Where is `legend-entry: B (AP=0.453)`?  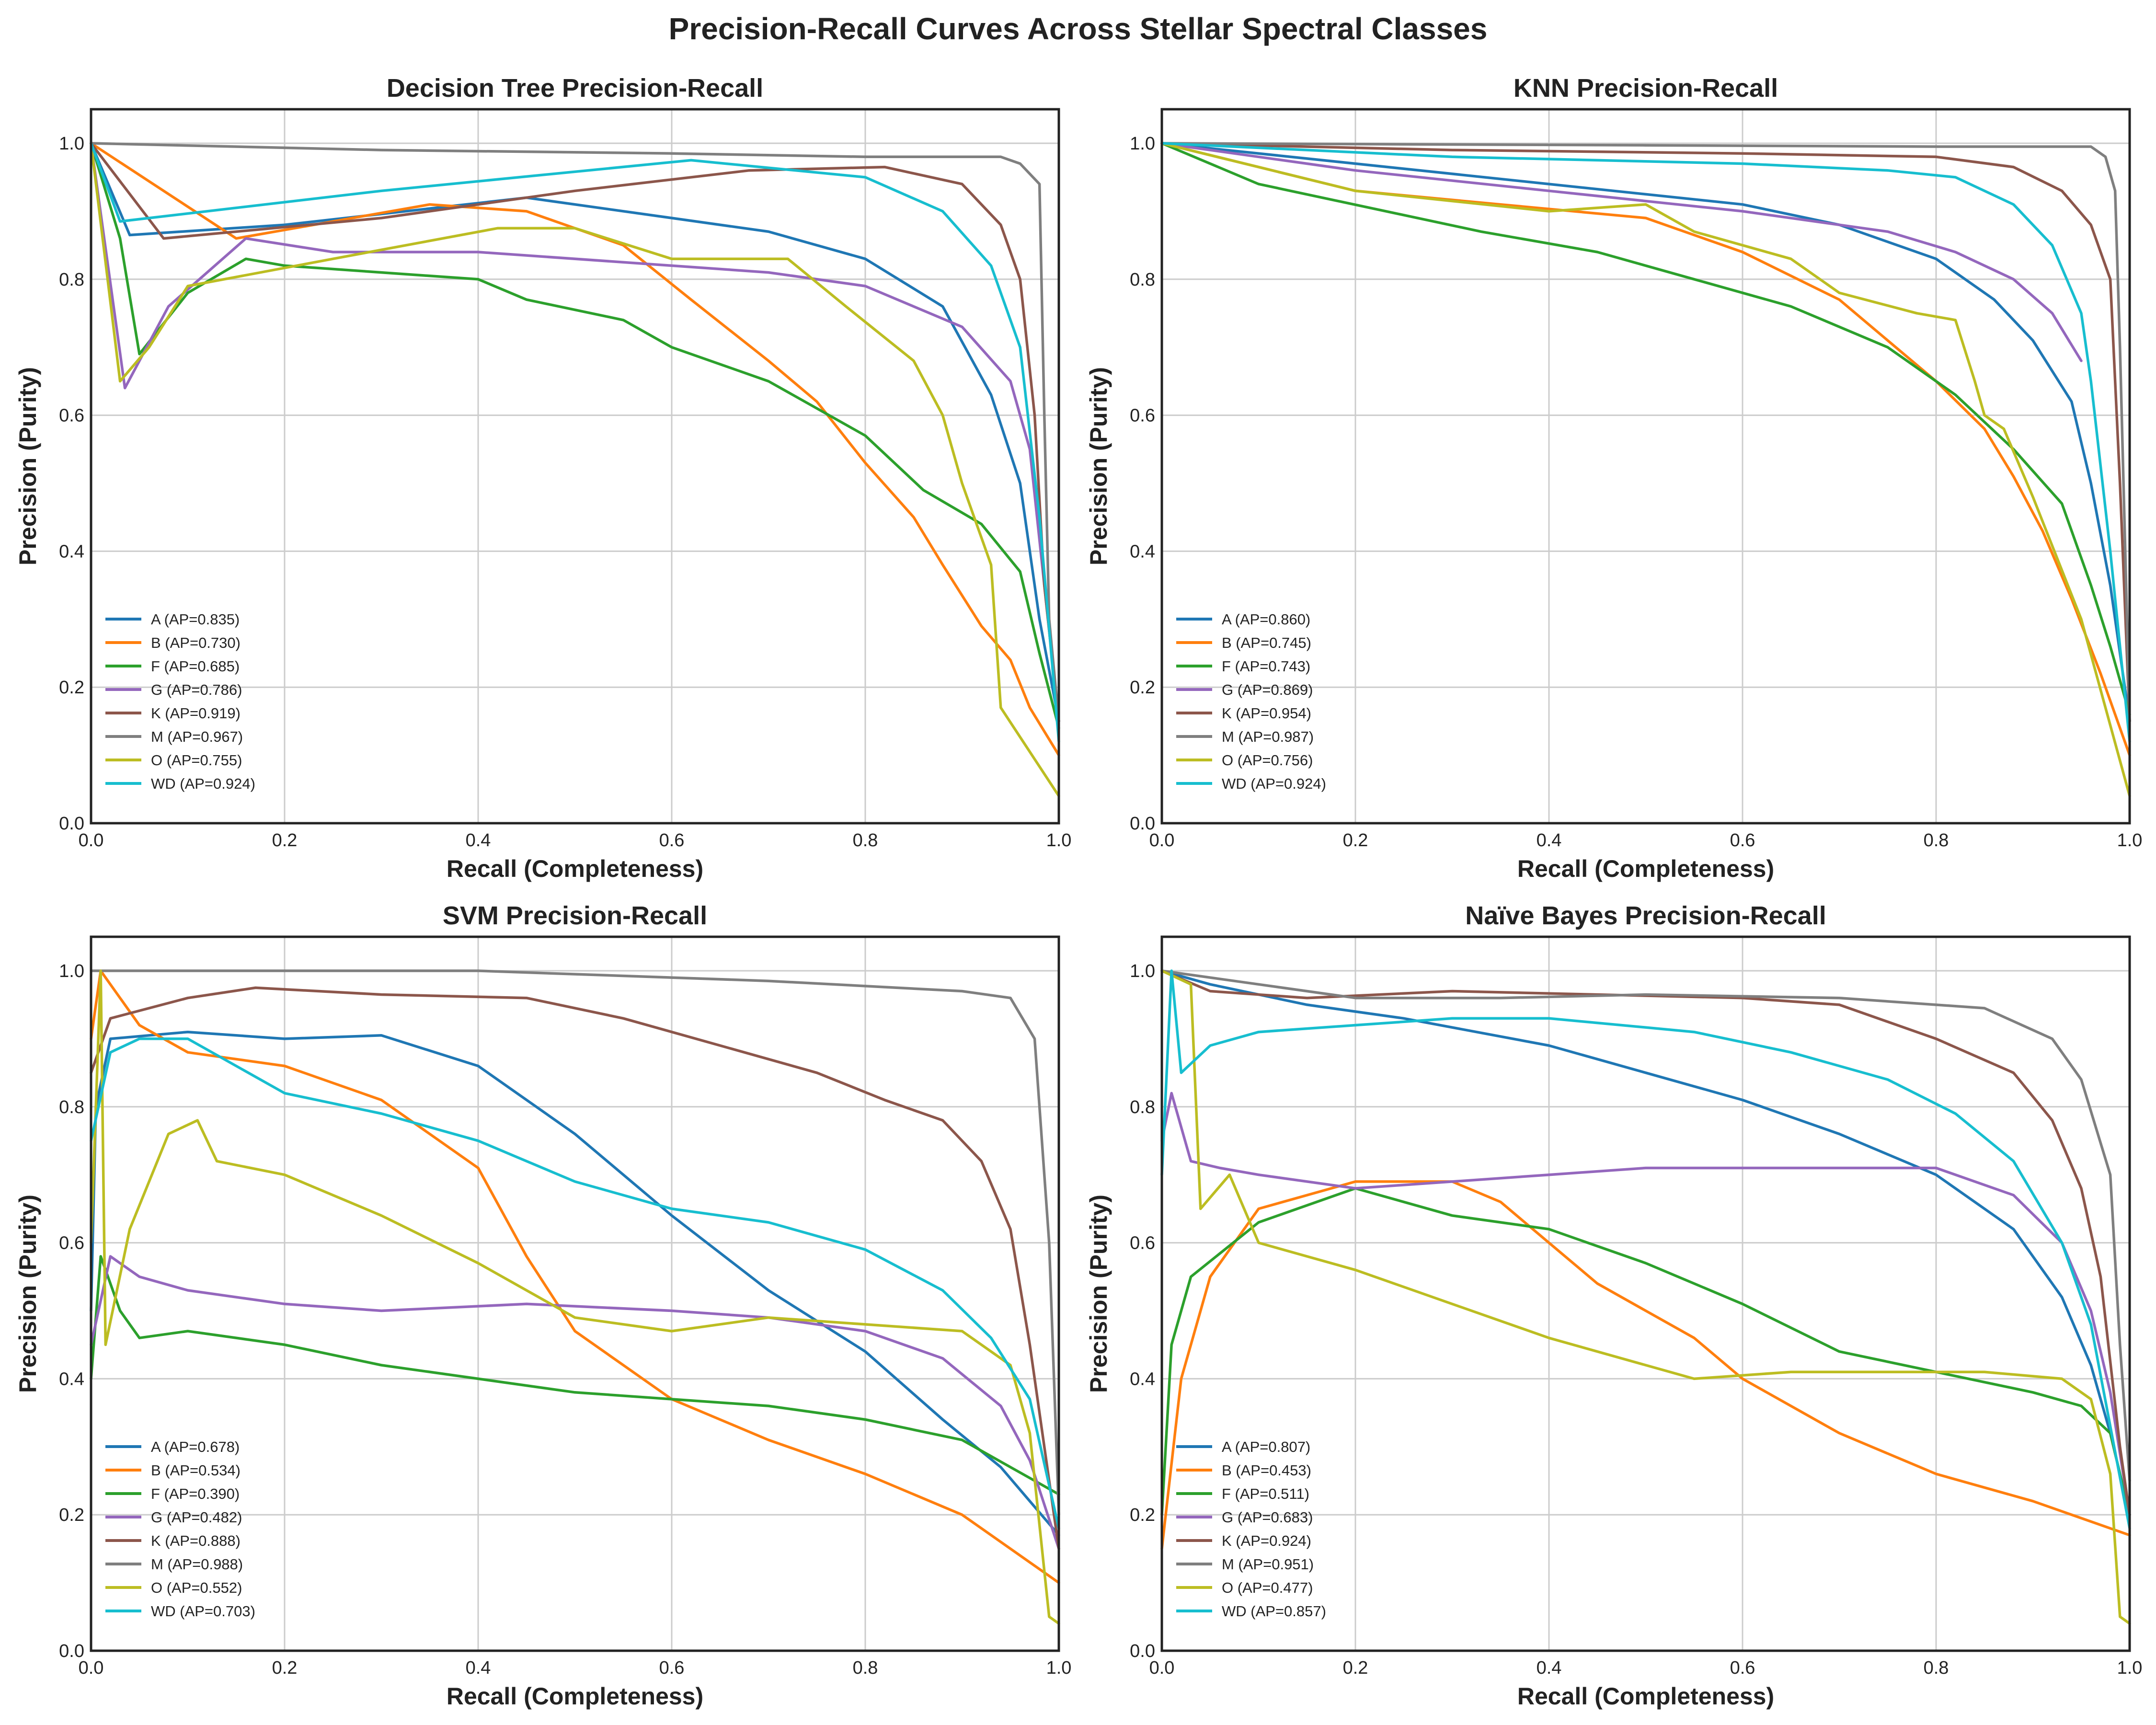 legend-entry: B (AP=0.453) is located at coordinates (1266, 1470).